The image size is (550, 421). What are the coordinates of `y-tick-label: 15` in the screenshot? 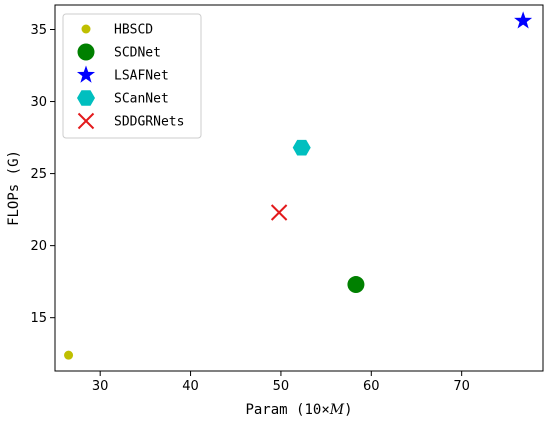 It's located at (38, 318).